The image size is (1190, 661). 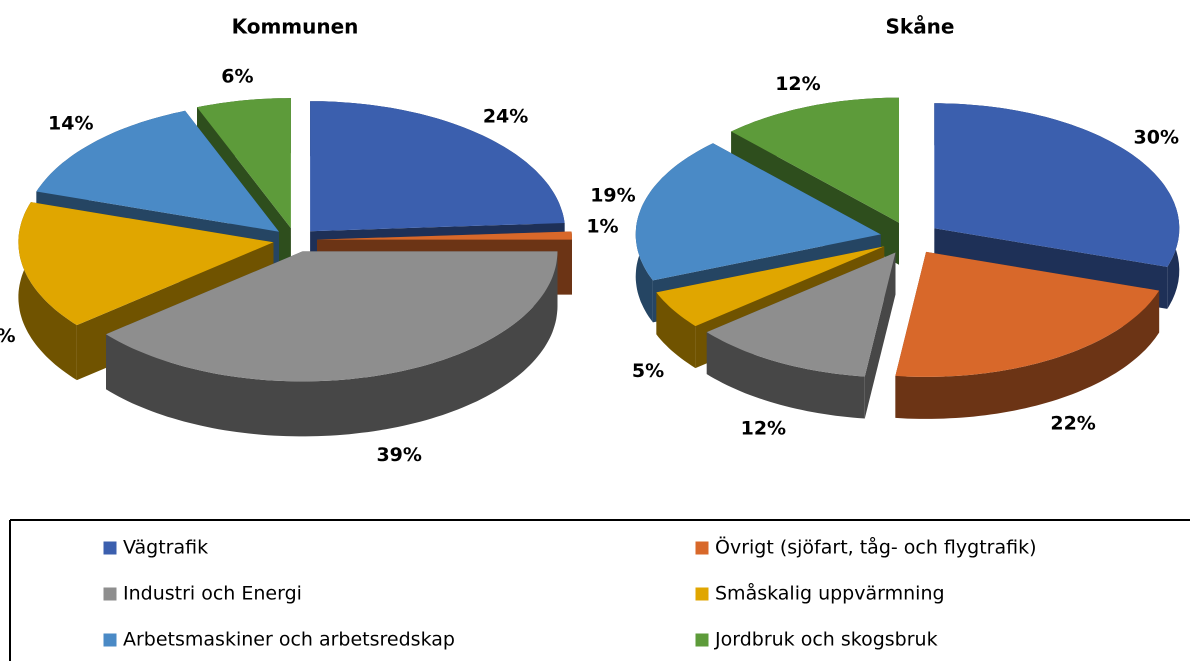 I want to click on legend-label: Övrigt (sjöfart, tåg- och flygtrafik), so click(x=876, y=547).